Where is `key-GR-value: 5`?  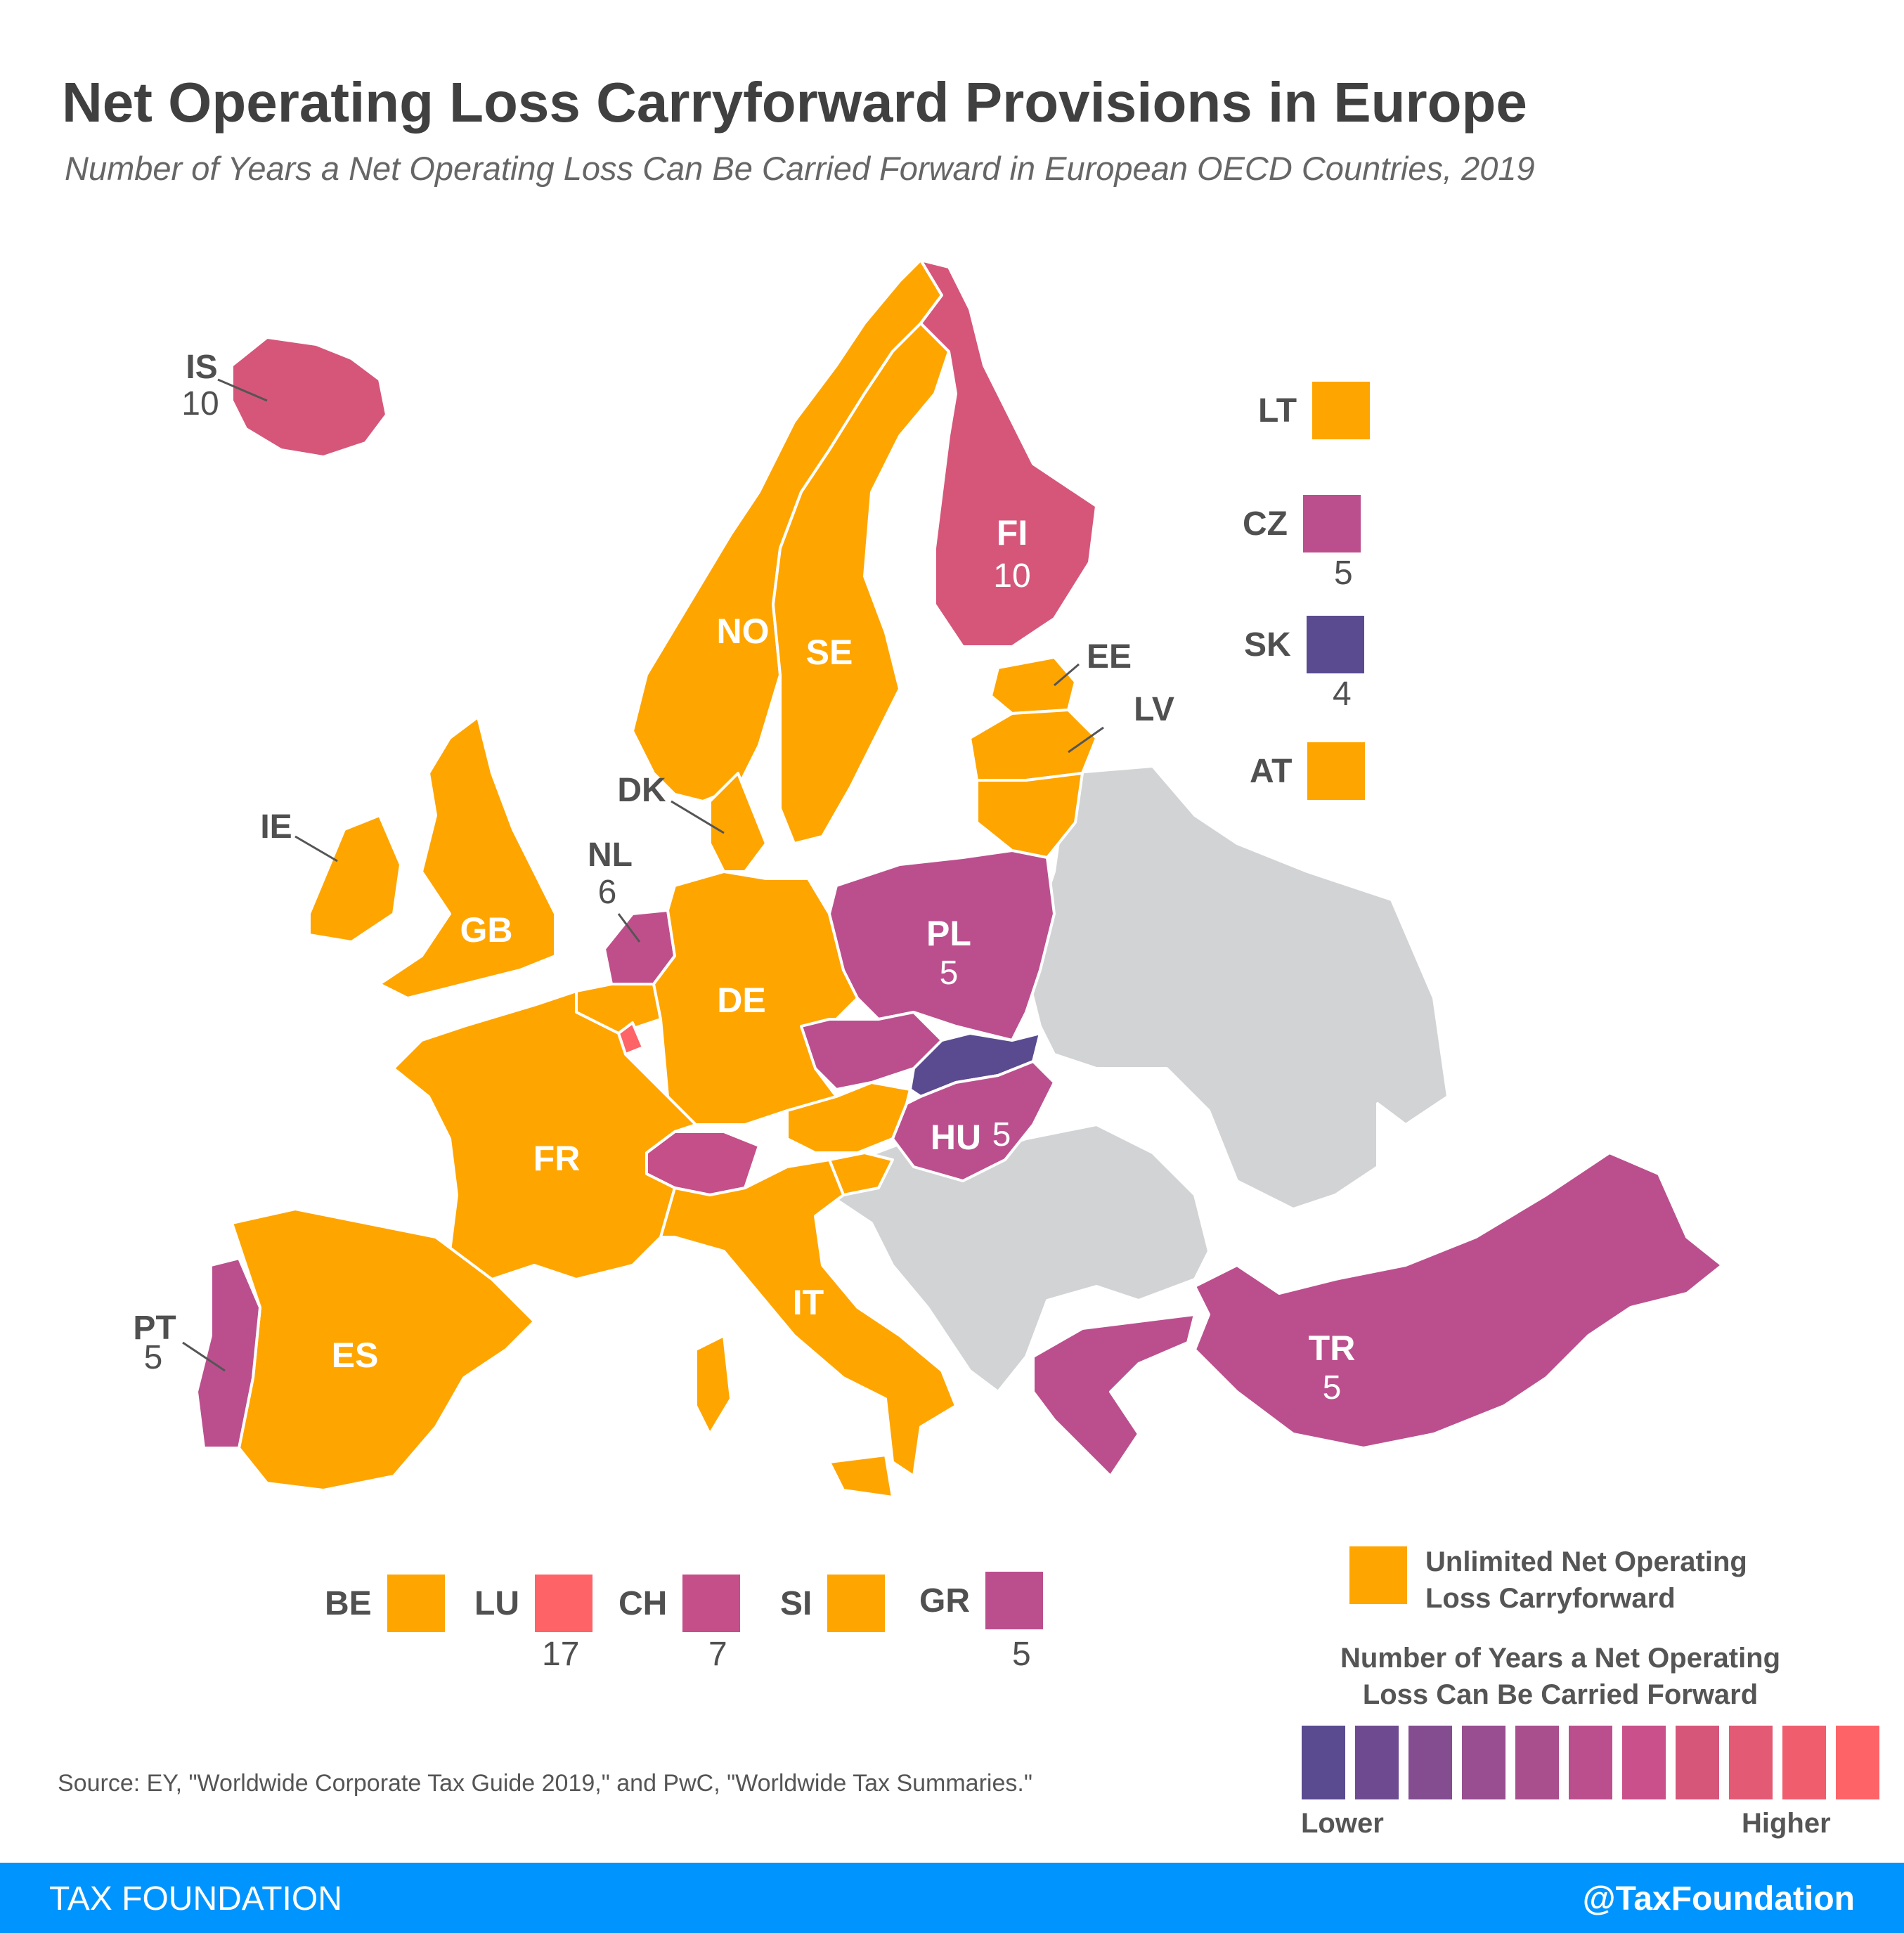
key-GR-value: 5 is located at coordinates (1021, 1654).